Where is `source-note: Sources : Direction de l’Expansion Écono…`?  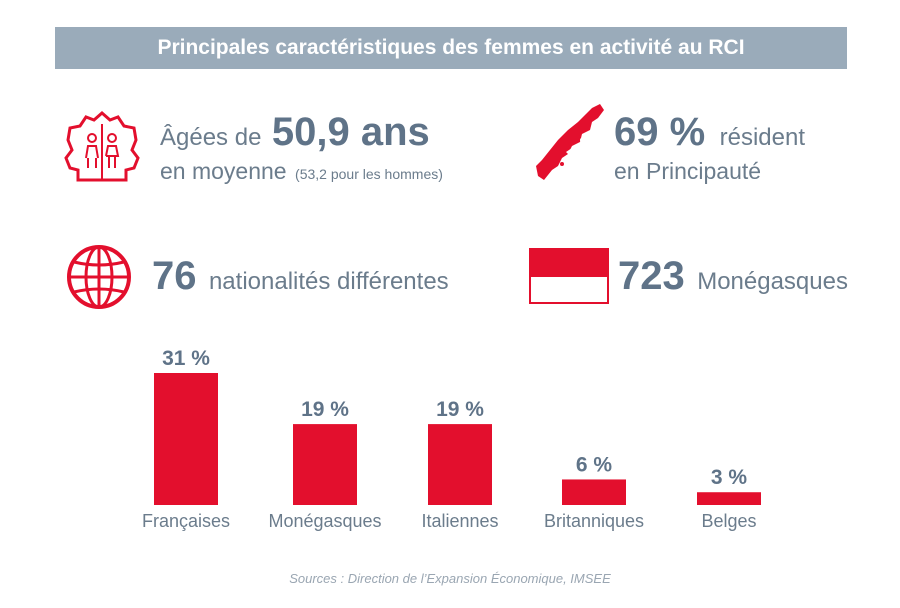
source-note: Sources : Direction de l’Expansion Écono… is located at coordinates (450, 578).